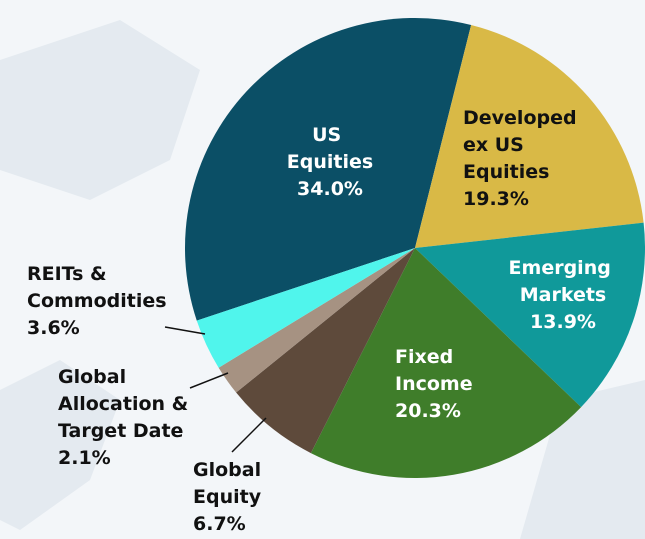 This screenshot has height=539, width=645. Describe the element at coordinates (70, 274) in the screenshot. I see `label-line: REITs &` at that location.